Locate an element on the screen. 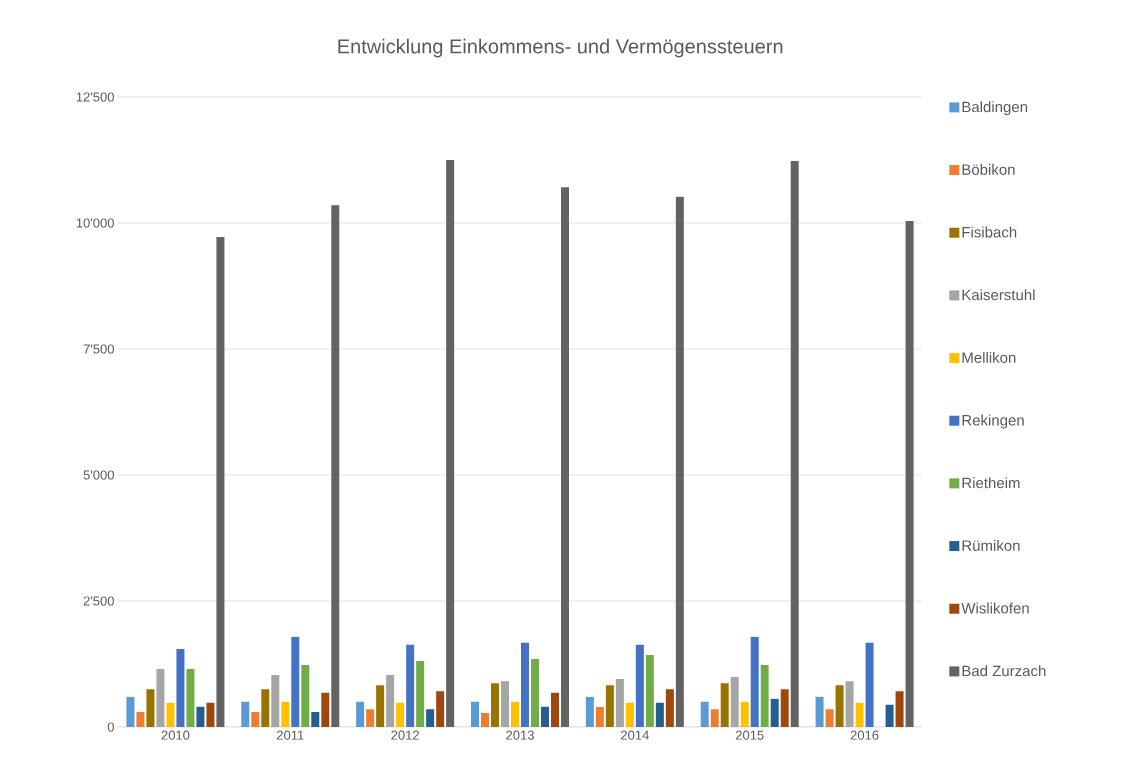 The height and width of the screenshot is (779, 1126). legend-label: Kaiserstuhl is located at coordinates (998, 295).